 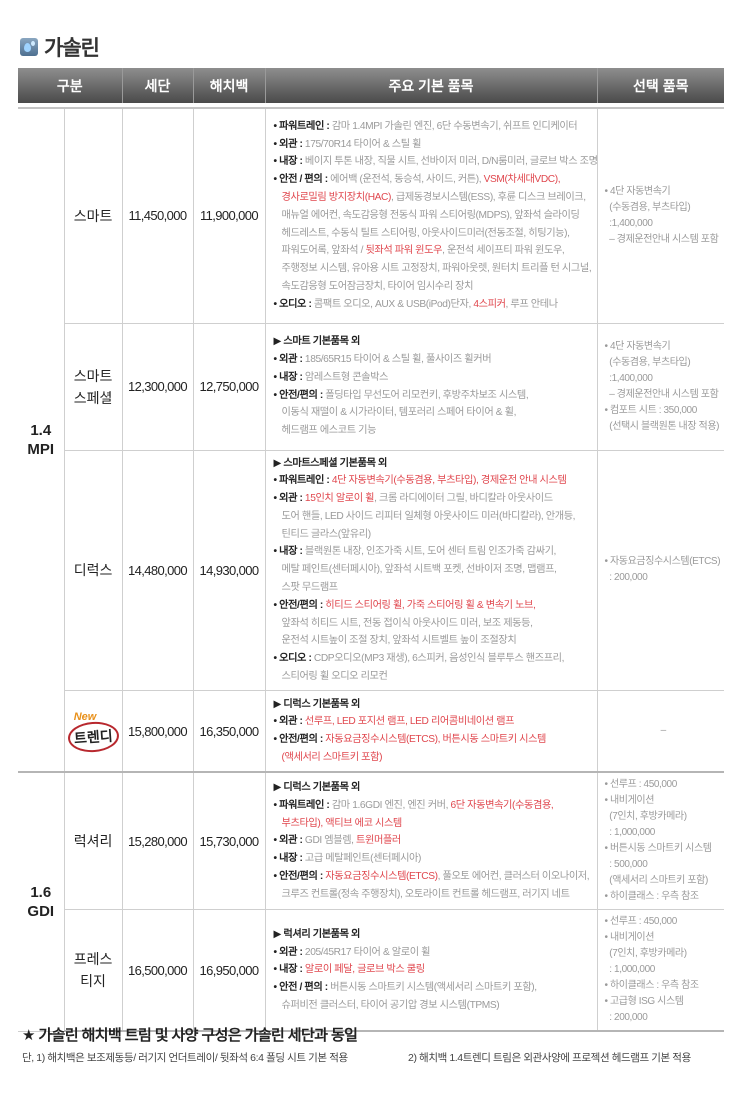 I want to click on hatchback-price: 14,930,000, so click(x=229, y=570).